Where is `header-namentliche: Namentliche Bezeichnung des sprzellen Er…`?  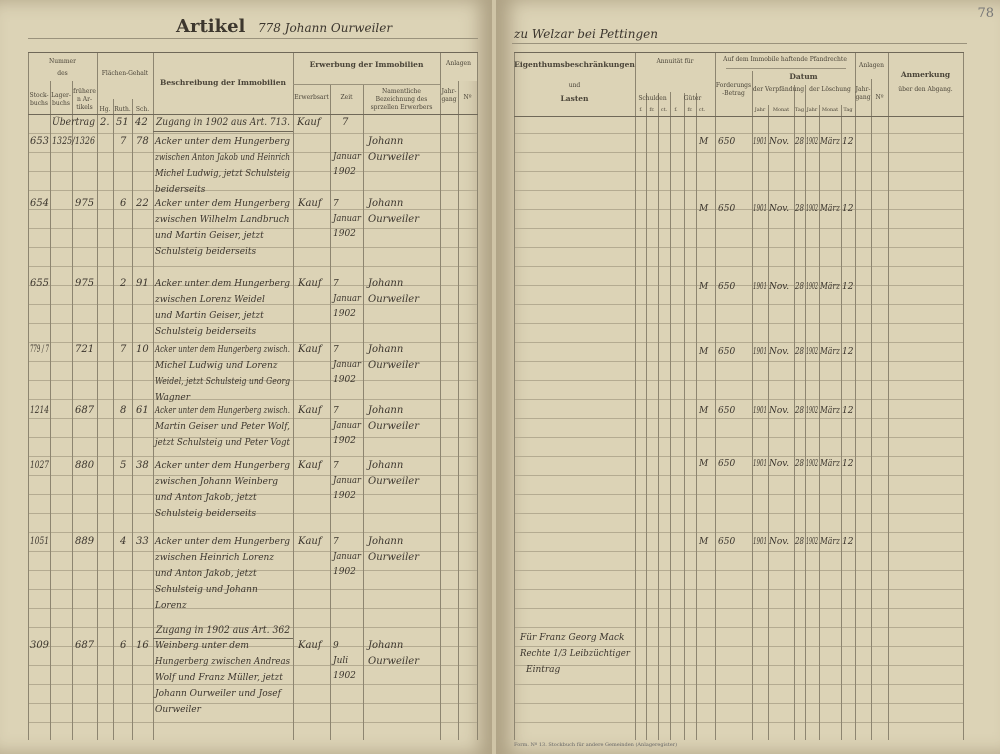 header-namentliche: Namentliche Bezeichnung des sprzellen Er… is located at coordinates (401, 99).